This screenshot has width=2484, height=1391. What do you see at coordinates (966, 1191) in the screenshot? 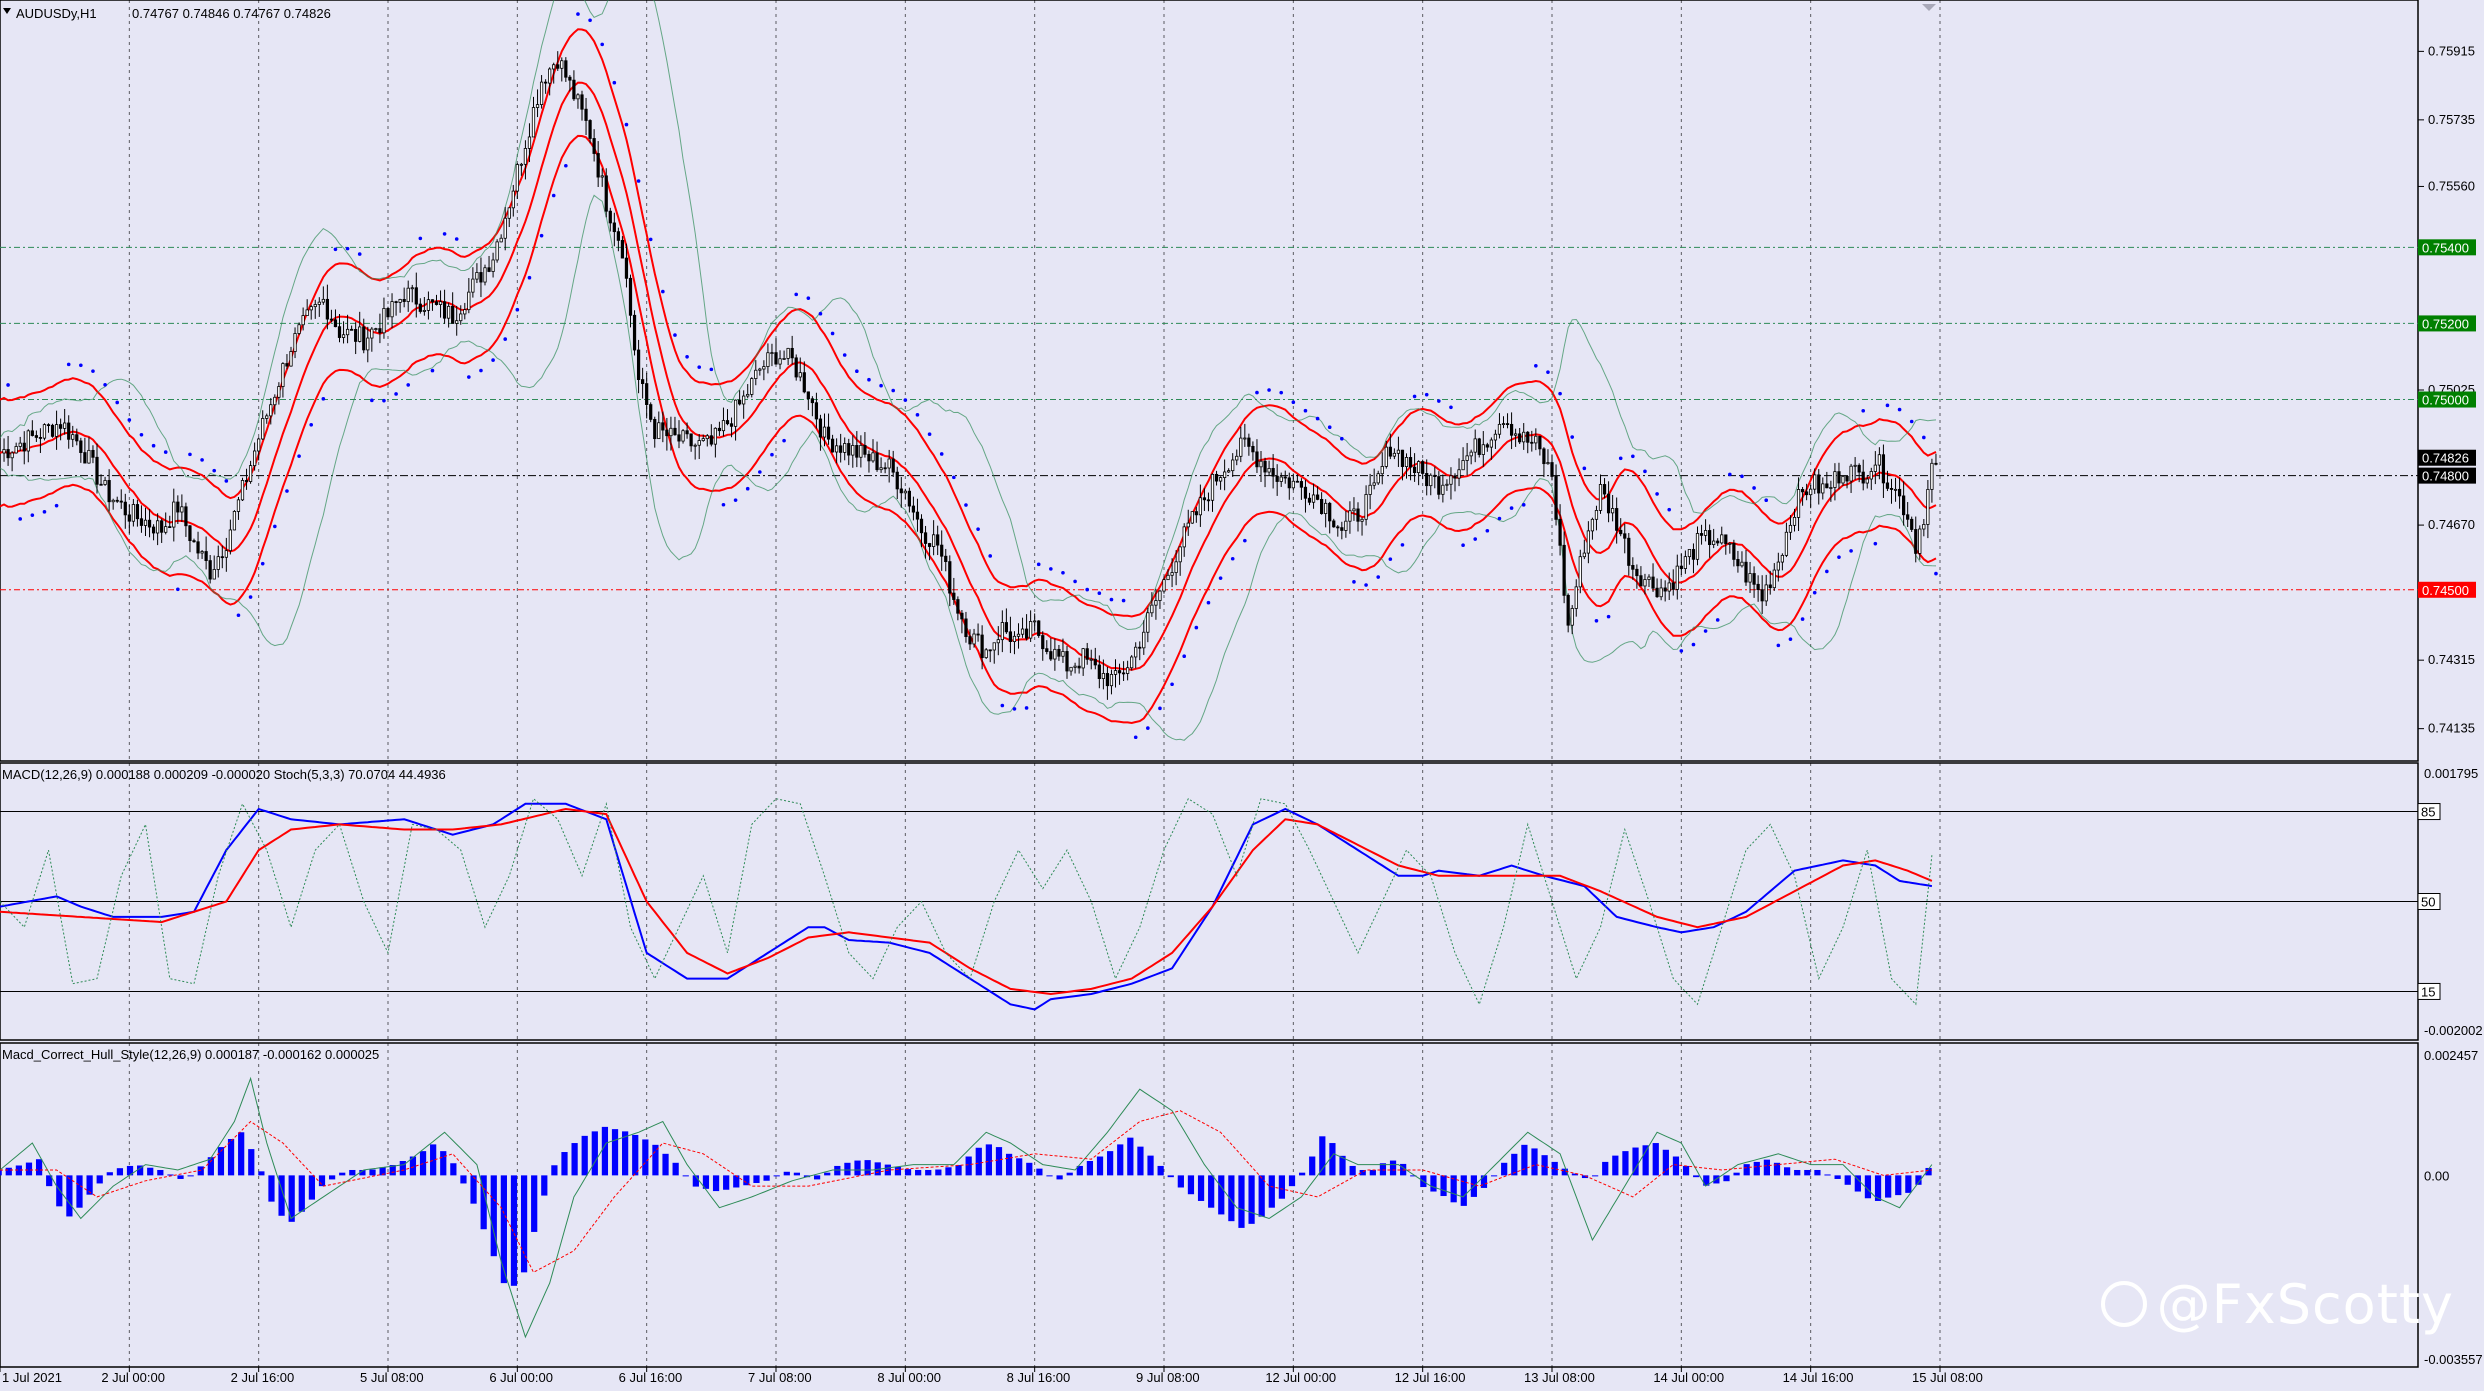
I see `hull-series-signal` at bounding box center [966, 1191].